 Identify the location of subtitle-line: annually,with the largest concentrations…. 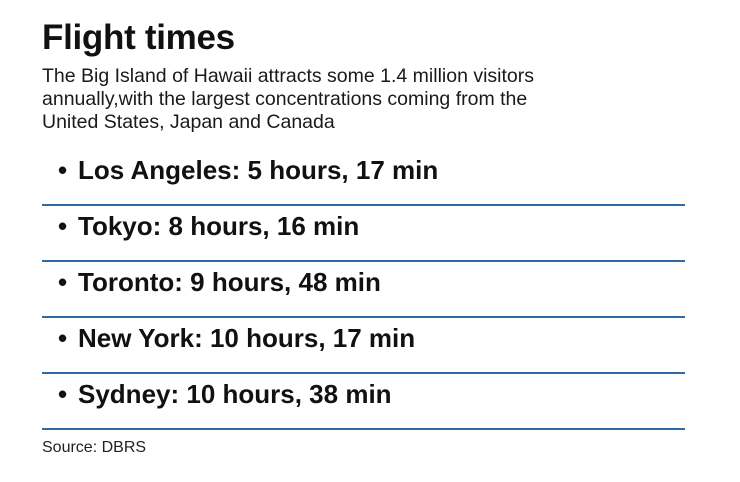
(285, 99).